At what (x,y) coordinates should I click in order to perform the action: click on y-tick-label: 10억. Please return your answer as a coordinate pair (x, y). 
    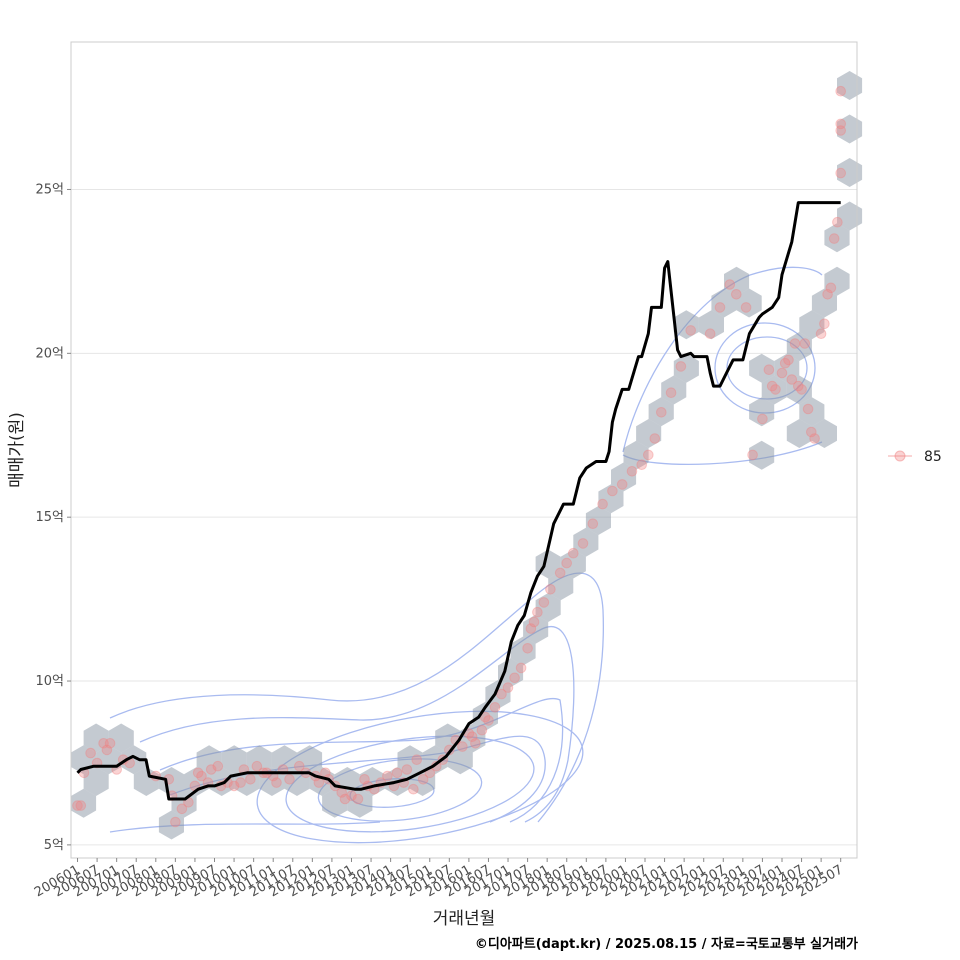
    Looking at the image, I should click on (49, 681).